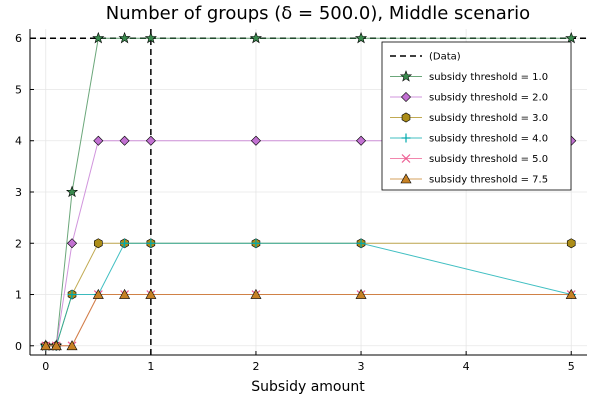  I want to click on legend-label-2: subsidy threshold = 2.0, so click(488, 98).